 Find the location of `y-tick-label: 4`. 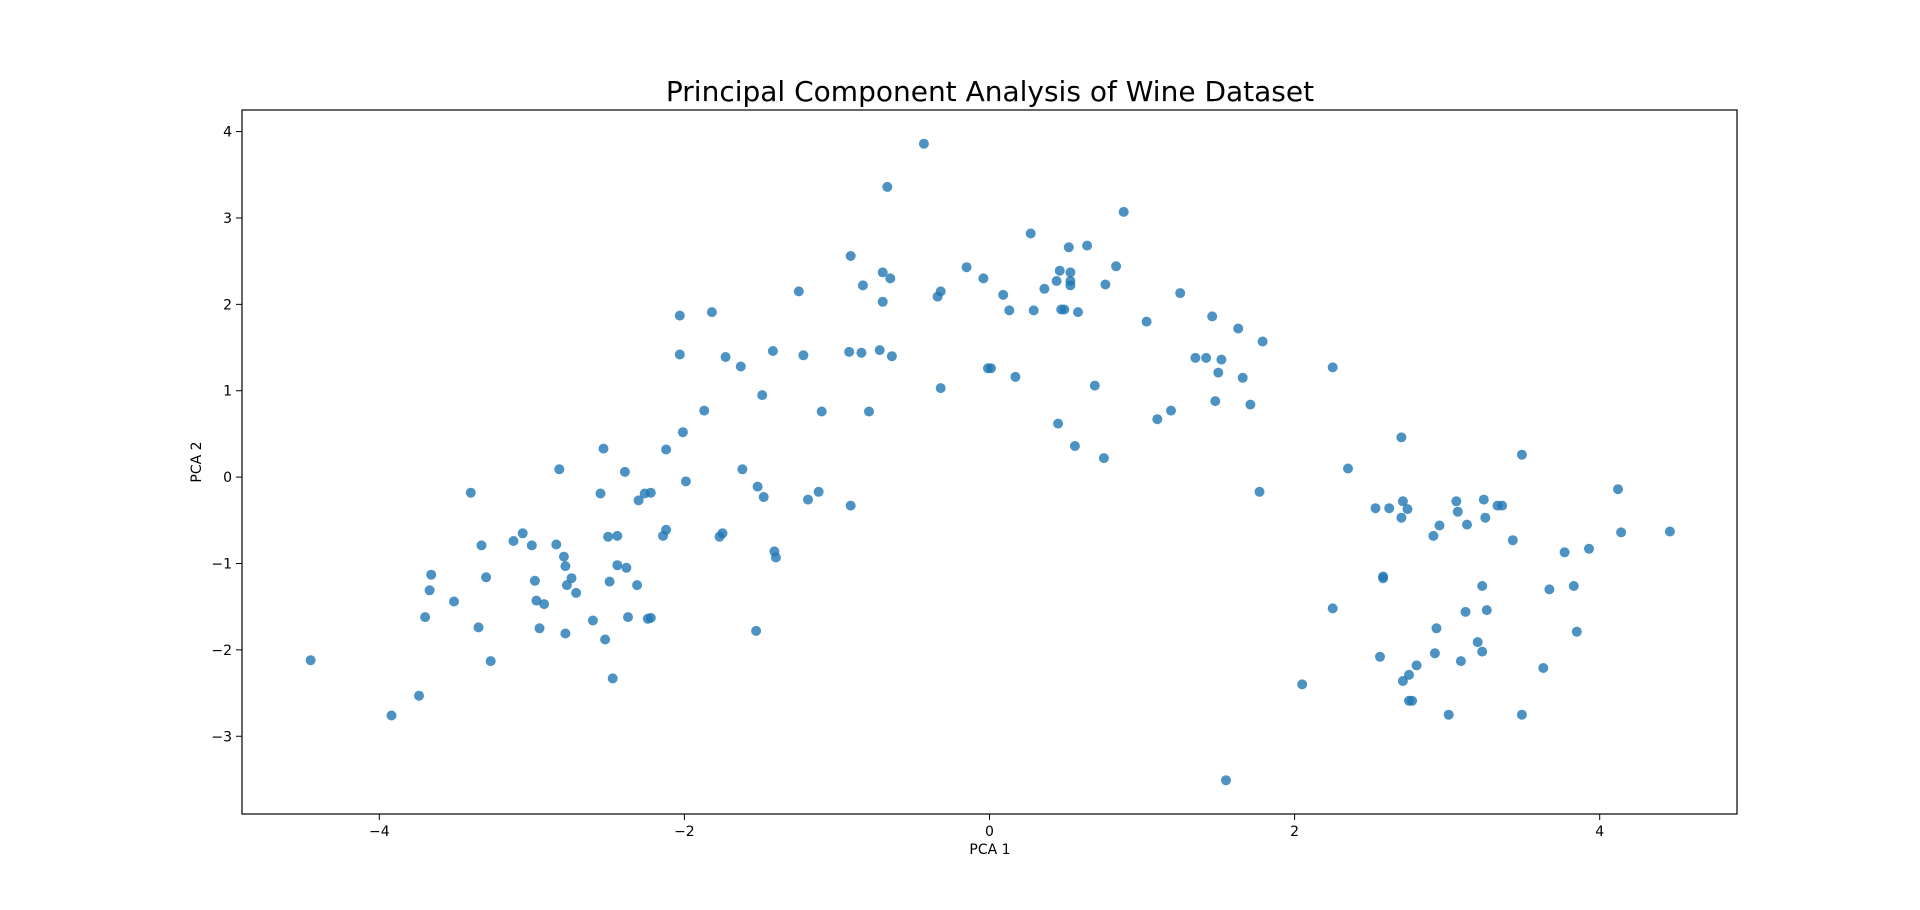

y-tick-label: 4 is located at coordinates (227, 133).